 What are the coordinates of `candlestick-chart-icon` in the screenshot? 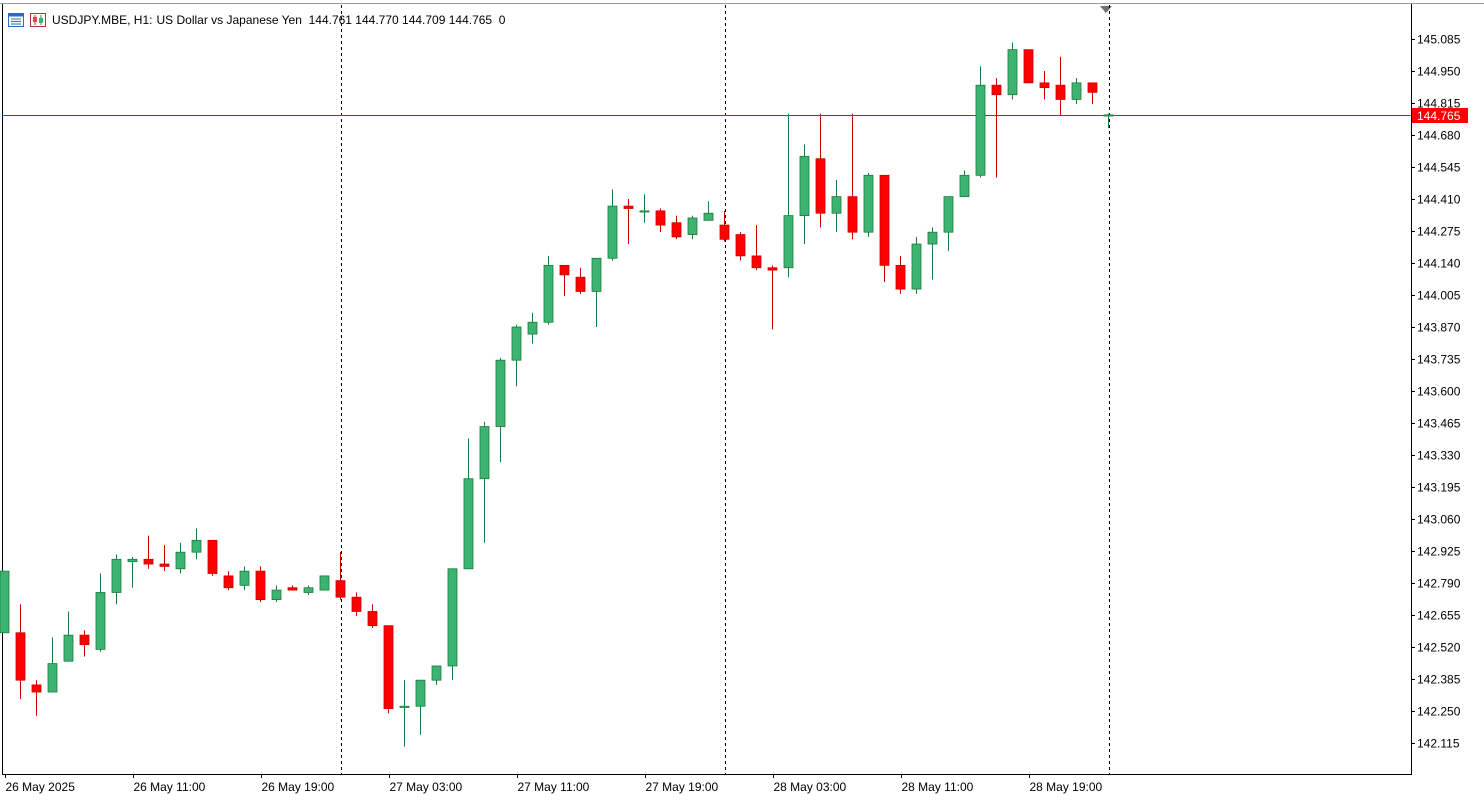 It's located at (38, 20).